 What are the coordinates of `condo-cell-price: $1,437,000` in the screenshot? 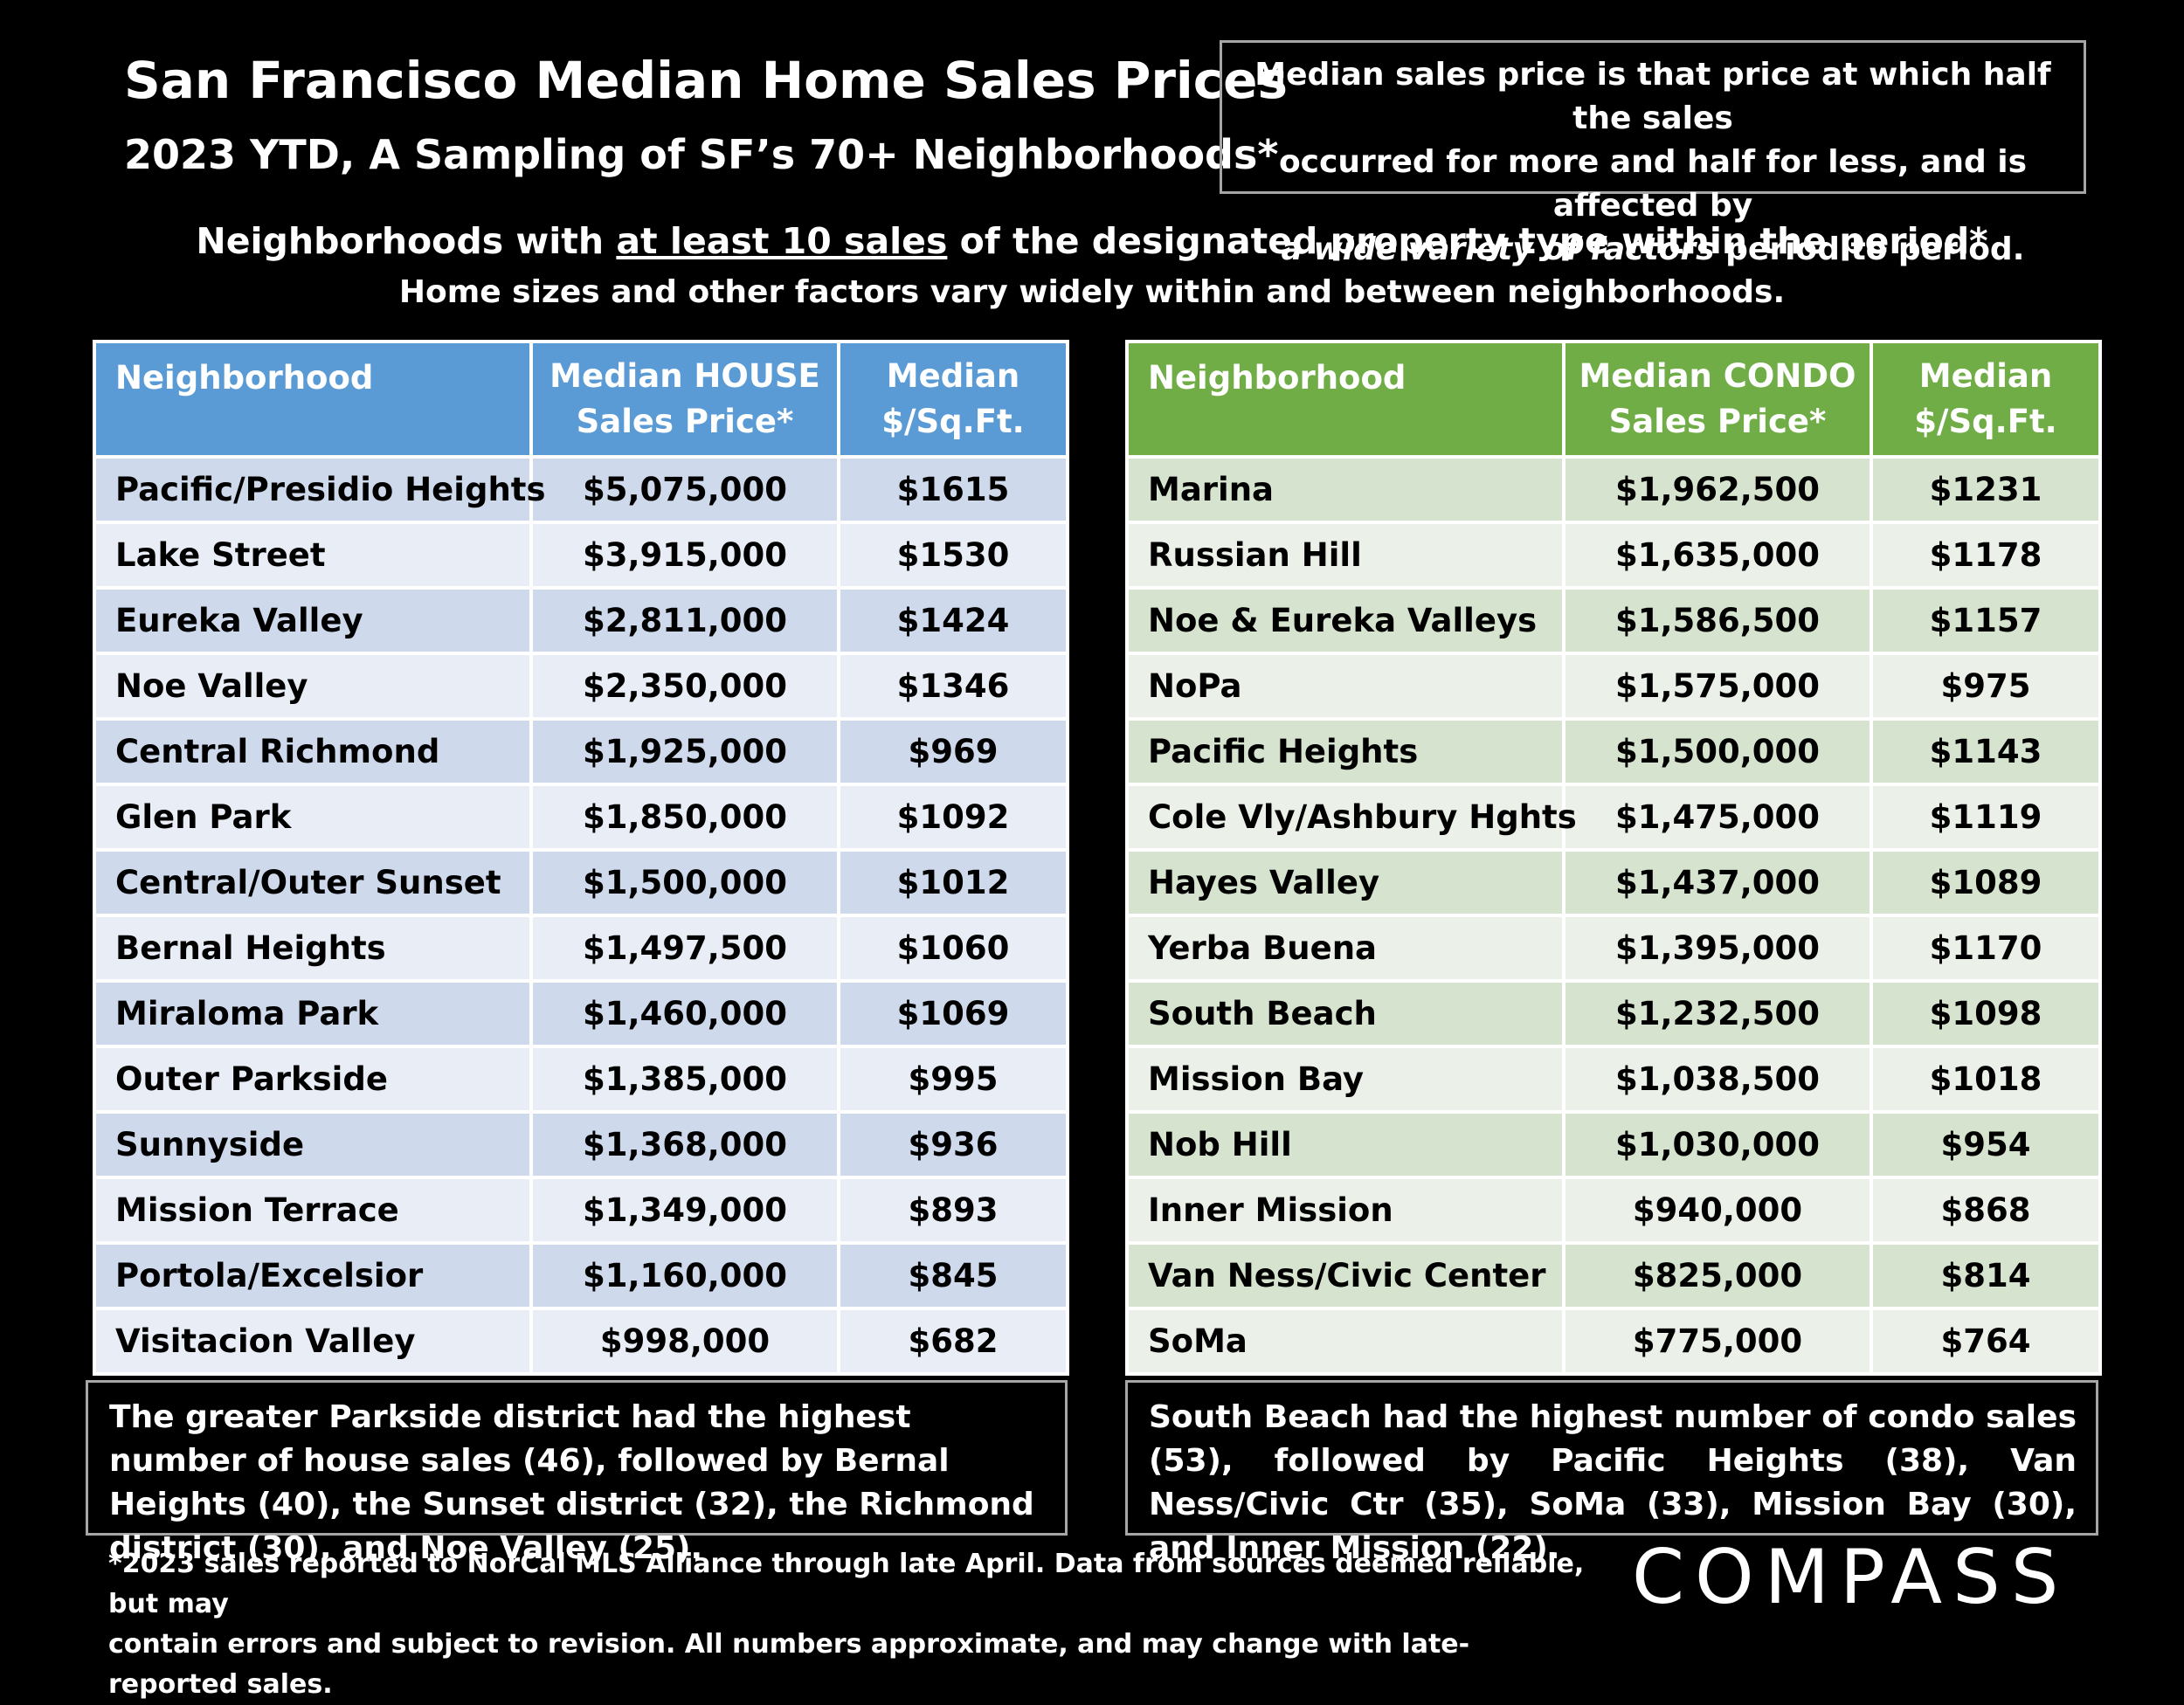 It's located at (1717, 882).